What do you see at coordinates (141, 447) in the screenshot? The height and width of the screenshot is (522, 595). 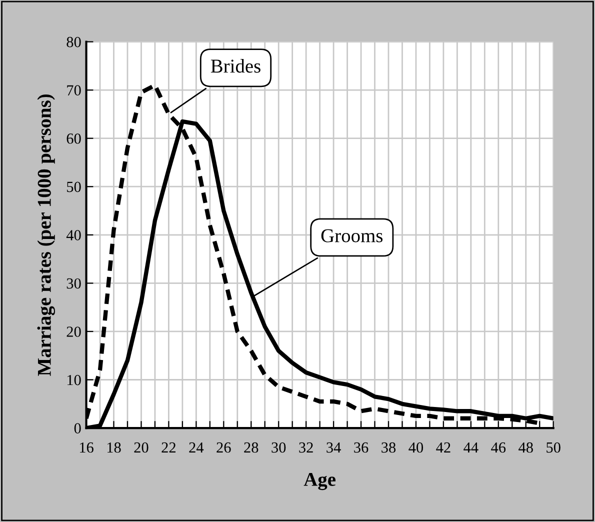 I see `x-tick-label: 20` at bounding box center [141, 447].